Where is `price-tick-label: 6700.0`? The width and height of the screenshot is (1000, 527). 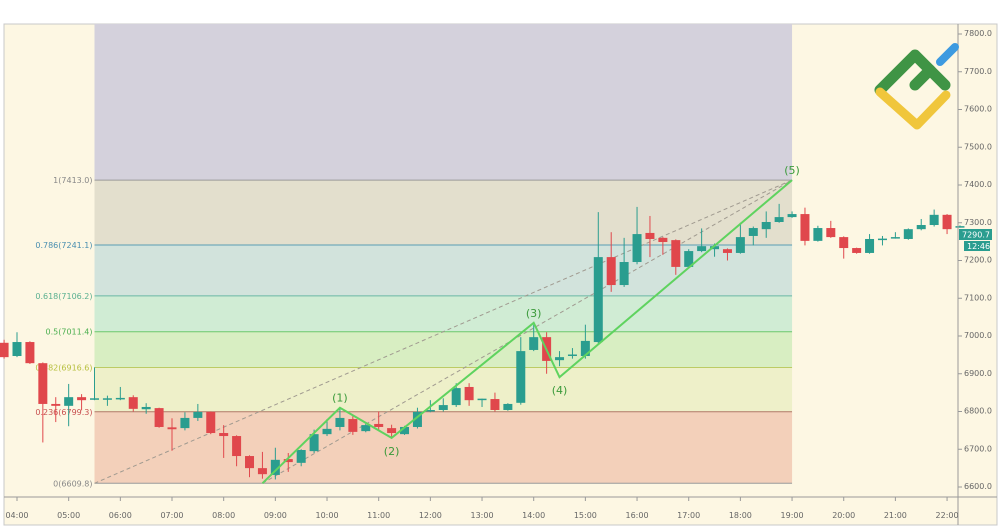
price-tick-label: 6700.0 is located at coordinates (978, 448).